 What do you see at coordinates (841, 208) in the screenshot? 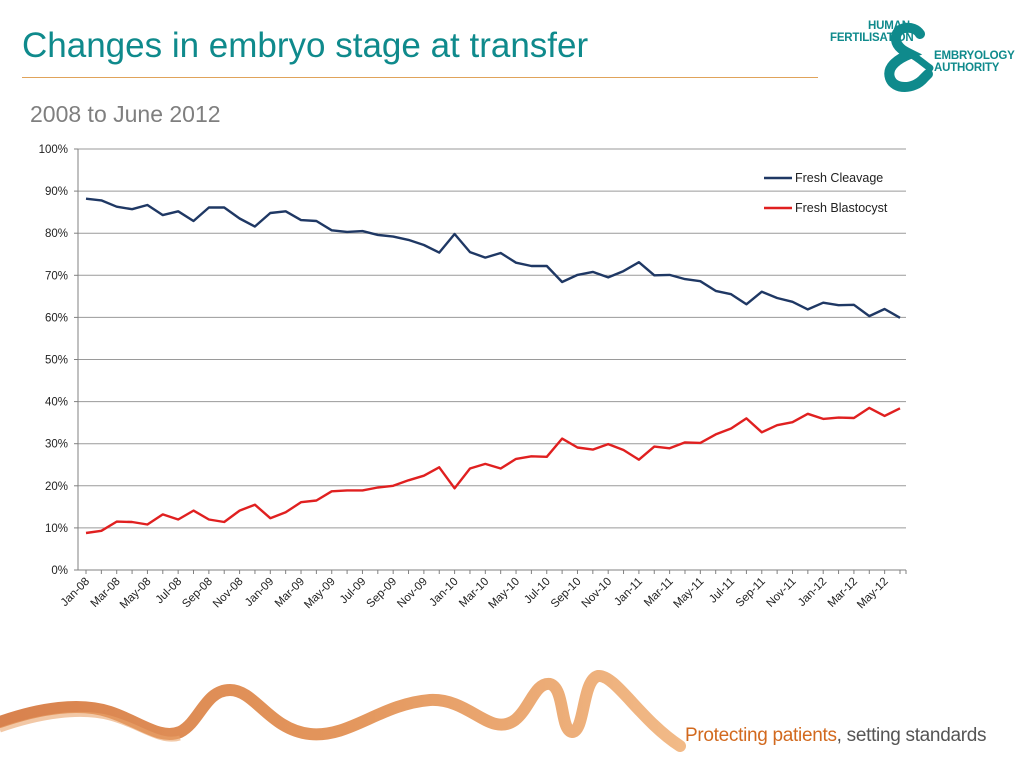
I see `legend-label: Fresh Blastocyst` at bounding box center [841, 208].